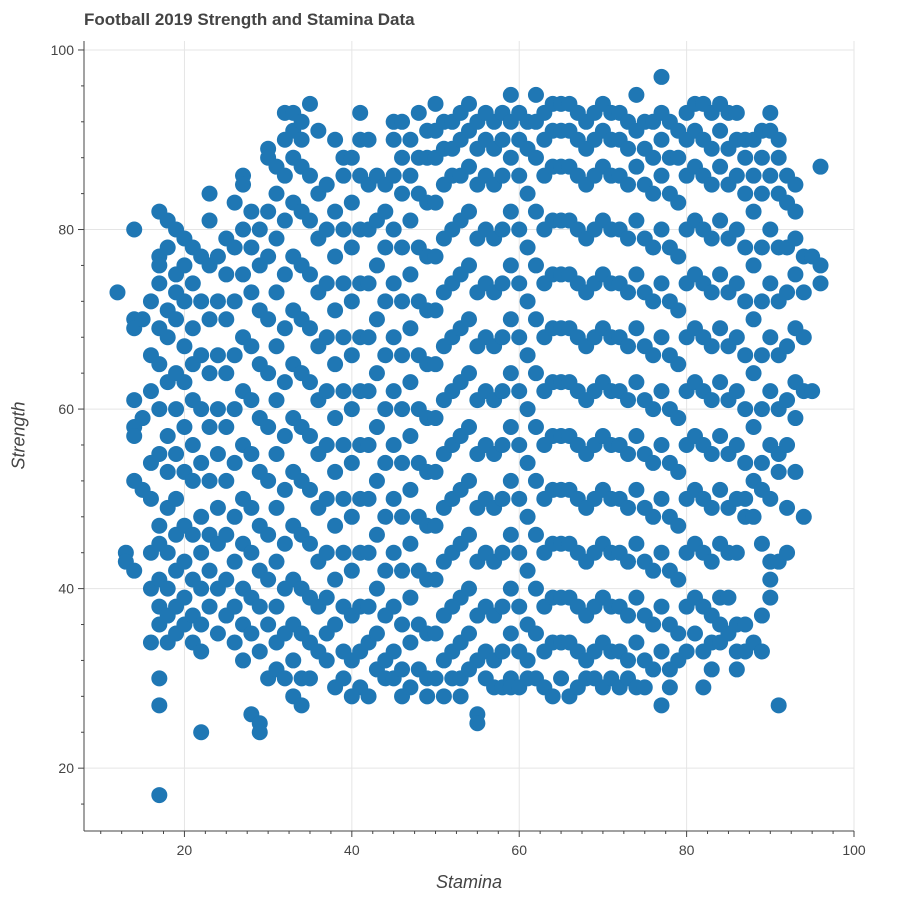 The width and height of the screenshot is (900, 900). Describe the element at coordinates (66, 409) in the screenshot. I see `y-tick-label: 60` at that location.